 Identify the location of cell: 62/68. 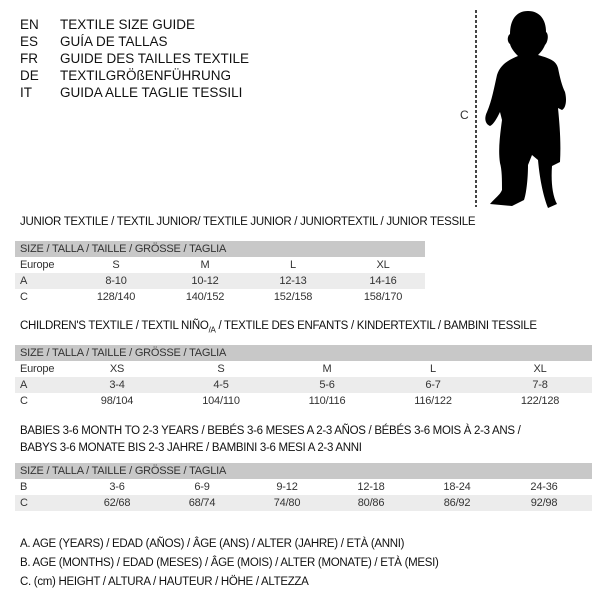
(117, 503).